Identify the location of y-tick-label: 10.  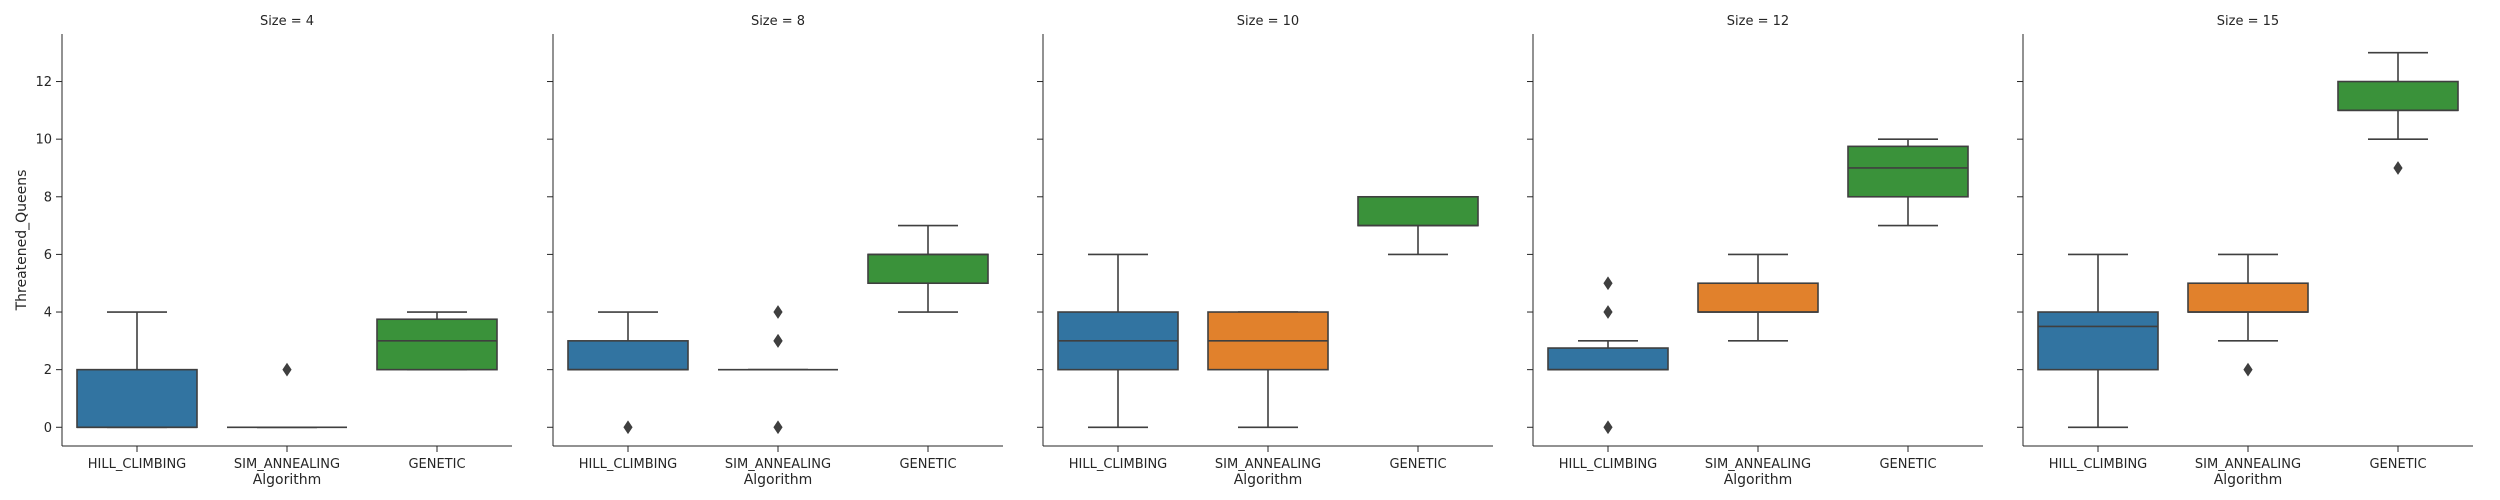
(43, 140).